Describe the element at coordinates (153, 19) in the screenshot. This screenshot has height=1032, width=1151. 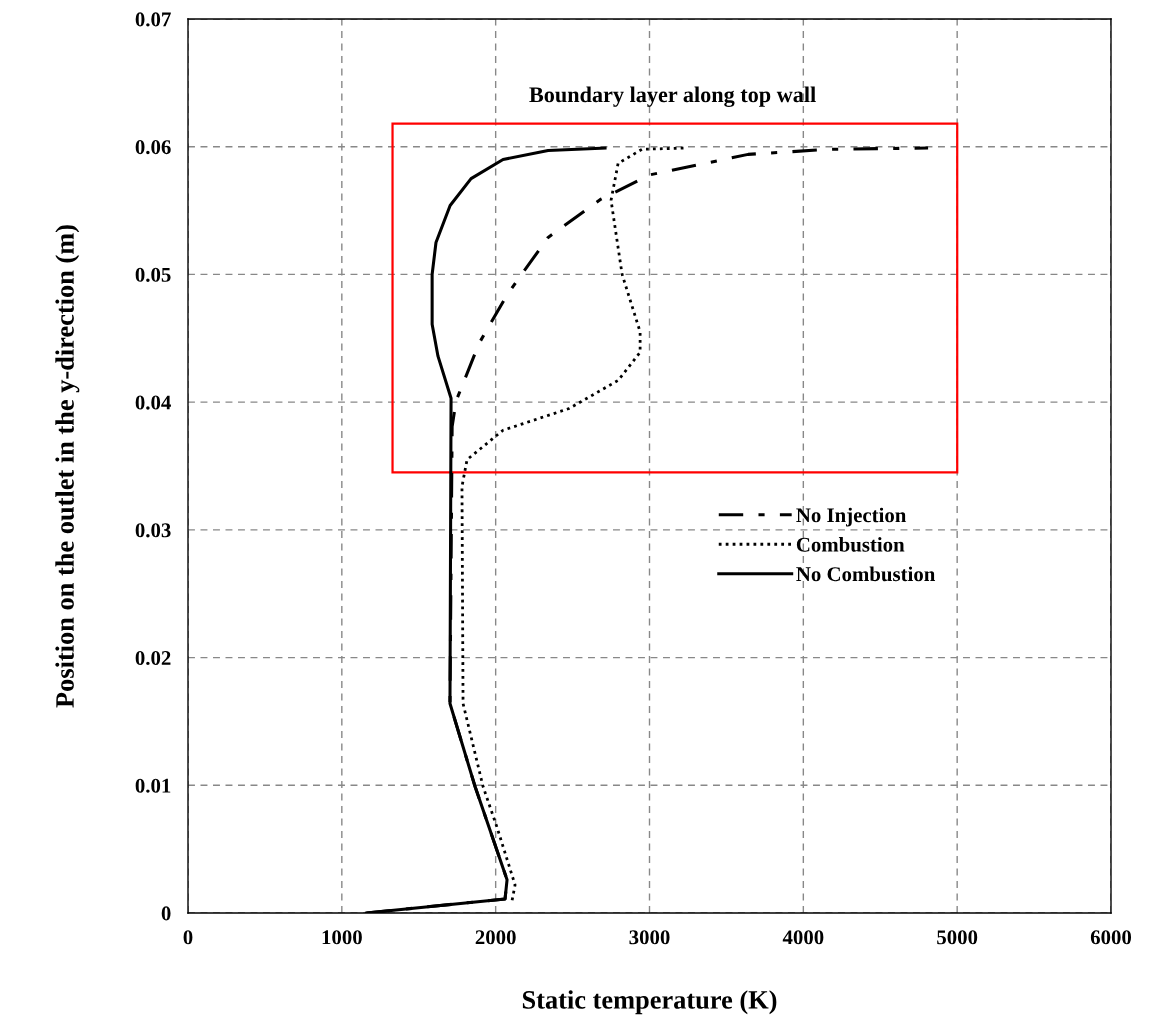
I see `y-tick-label: 0.07` at that location.